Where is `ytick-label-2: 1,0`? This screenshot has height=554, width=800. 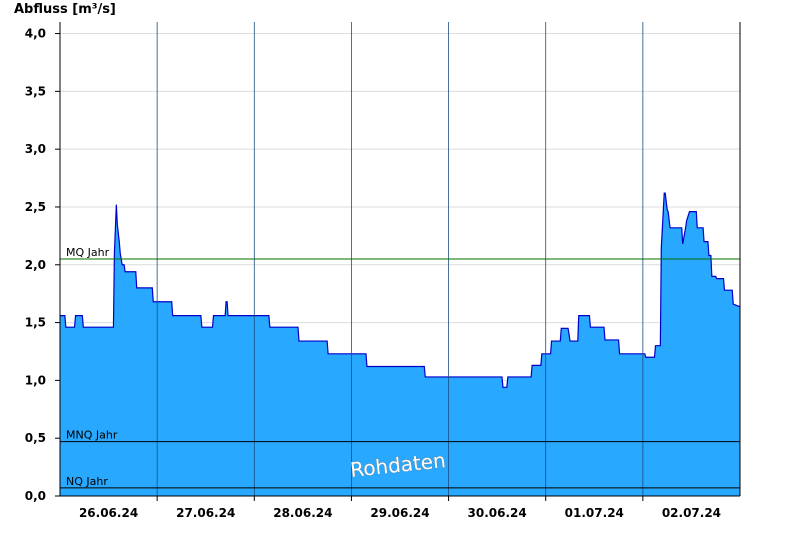 ytick-label-2: 1,0 is located at coordinates (35, 380).